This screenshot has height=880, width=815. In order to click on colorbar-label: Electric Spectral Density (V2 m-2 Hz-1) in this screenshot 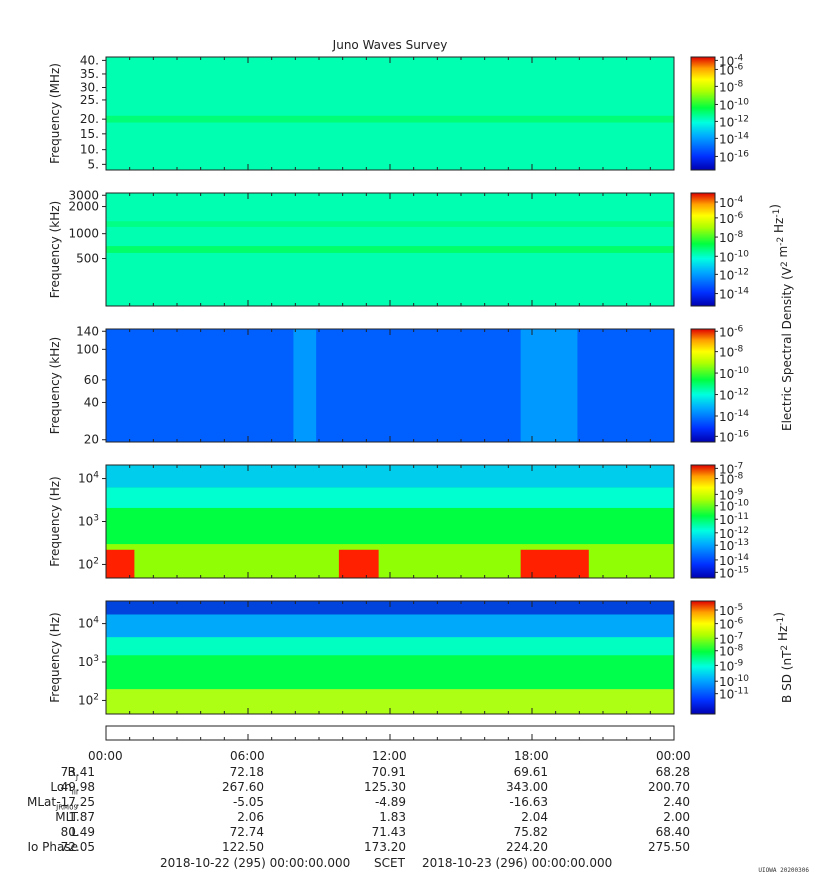, I will do `click(781, 317)`.